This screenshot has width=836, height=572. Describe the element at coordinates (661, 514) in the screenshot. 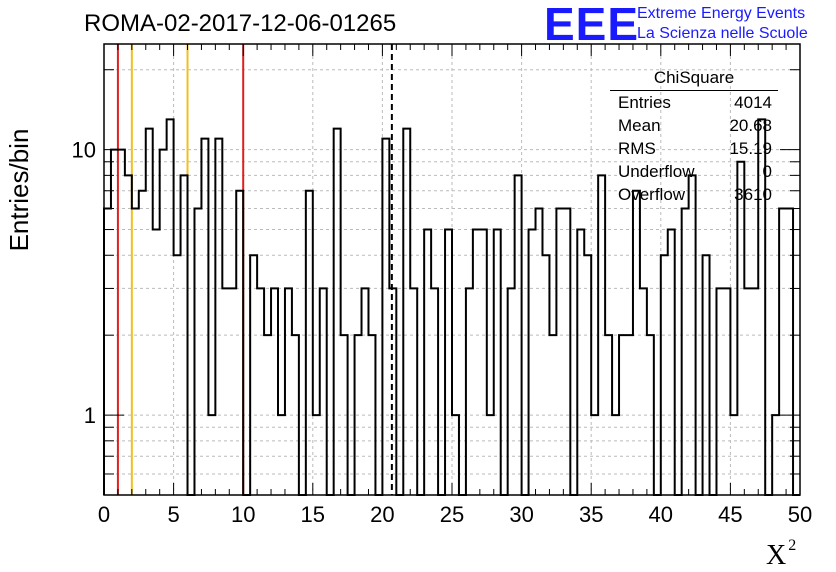

I see `x-tick-label: 40` at that location.